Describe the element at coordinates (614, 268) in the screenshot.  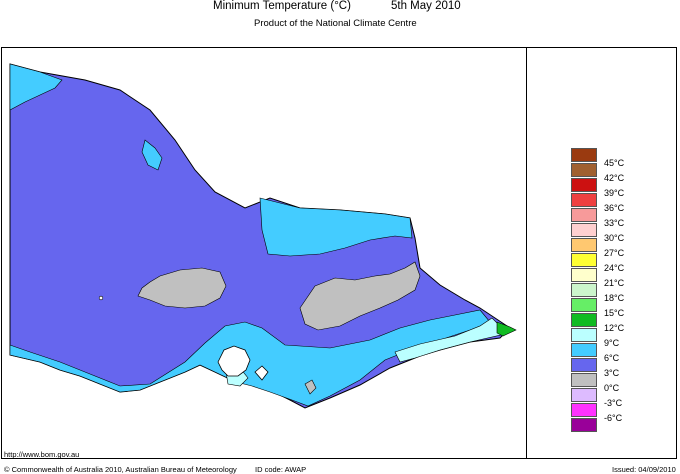
I see `legend-label: 24°C` at that location.